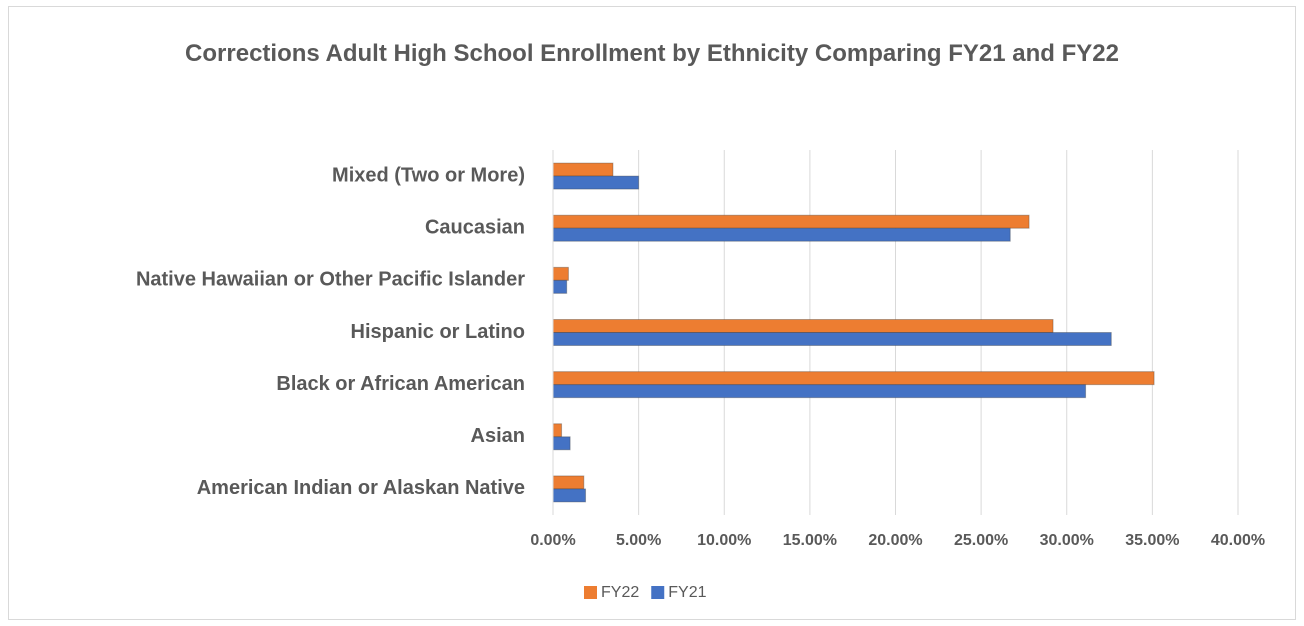  What do you see at coordinates (428, 175) in the screenshot?
I see `y-tick-label: Mixed (Two or More)` at bounding box center [428, 175].